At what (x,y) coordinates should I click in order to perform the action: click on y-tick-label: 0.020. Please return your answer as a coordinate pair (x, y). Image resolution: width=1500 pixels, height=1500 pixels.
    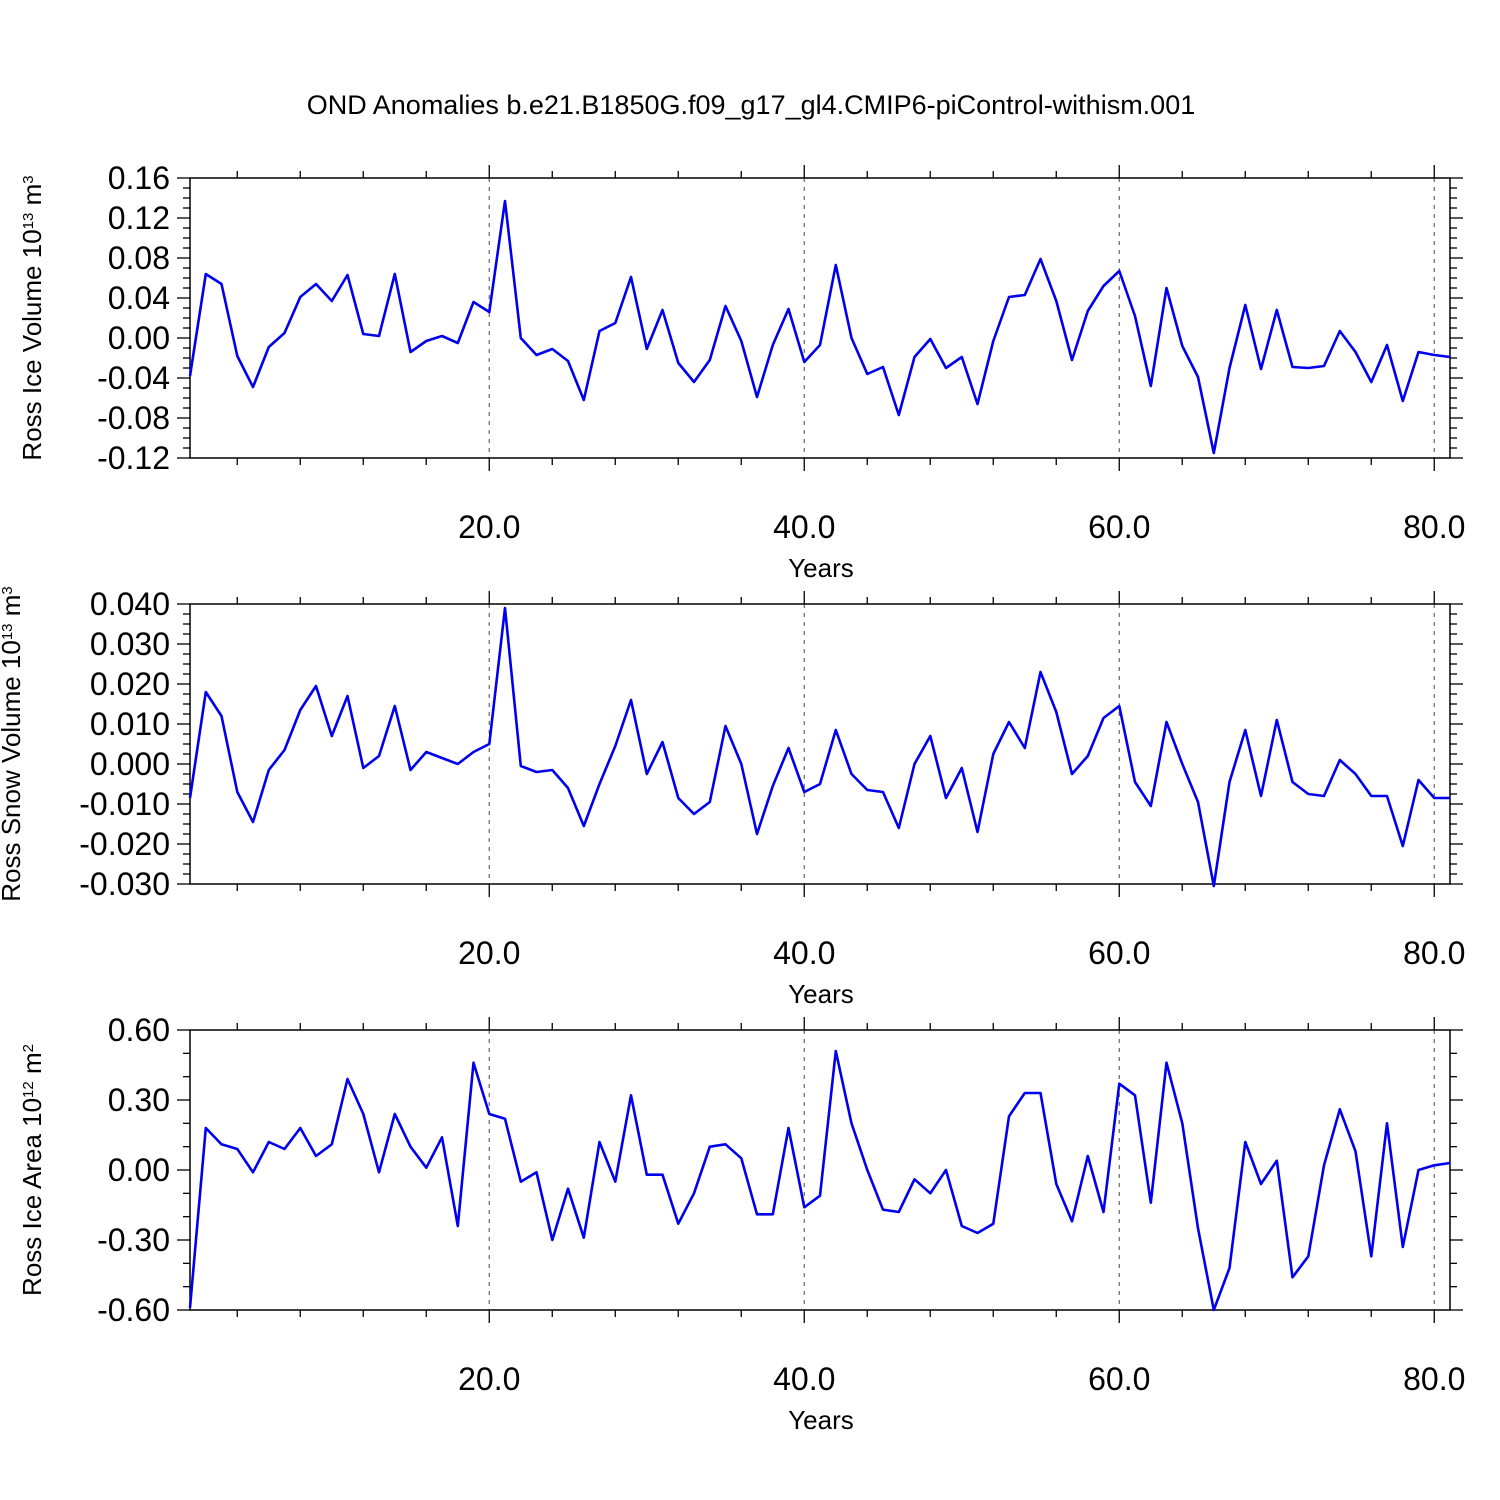
    Looking at the image, I should click on (130, 684).